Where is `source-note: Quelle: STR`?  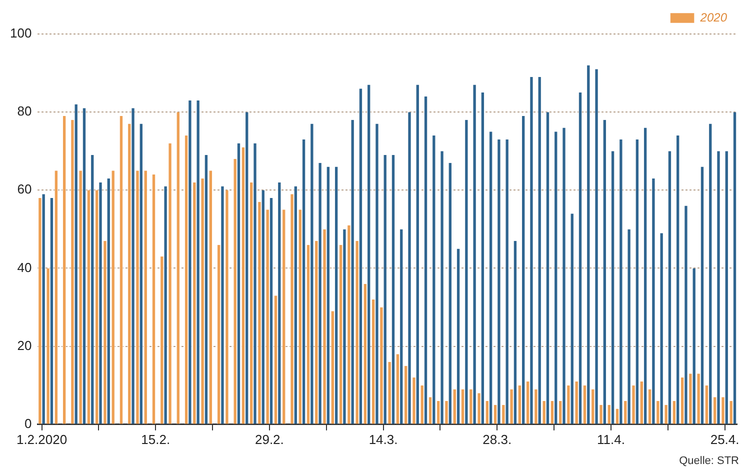
source-note: Quelle: STR is located at coordinates (709, 461).